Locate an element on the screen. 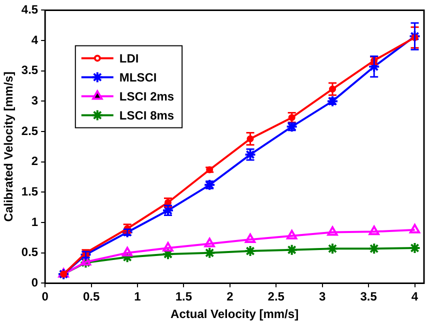  x-tick-label: 1.5 is located at coordinates (183, 297).